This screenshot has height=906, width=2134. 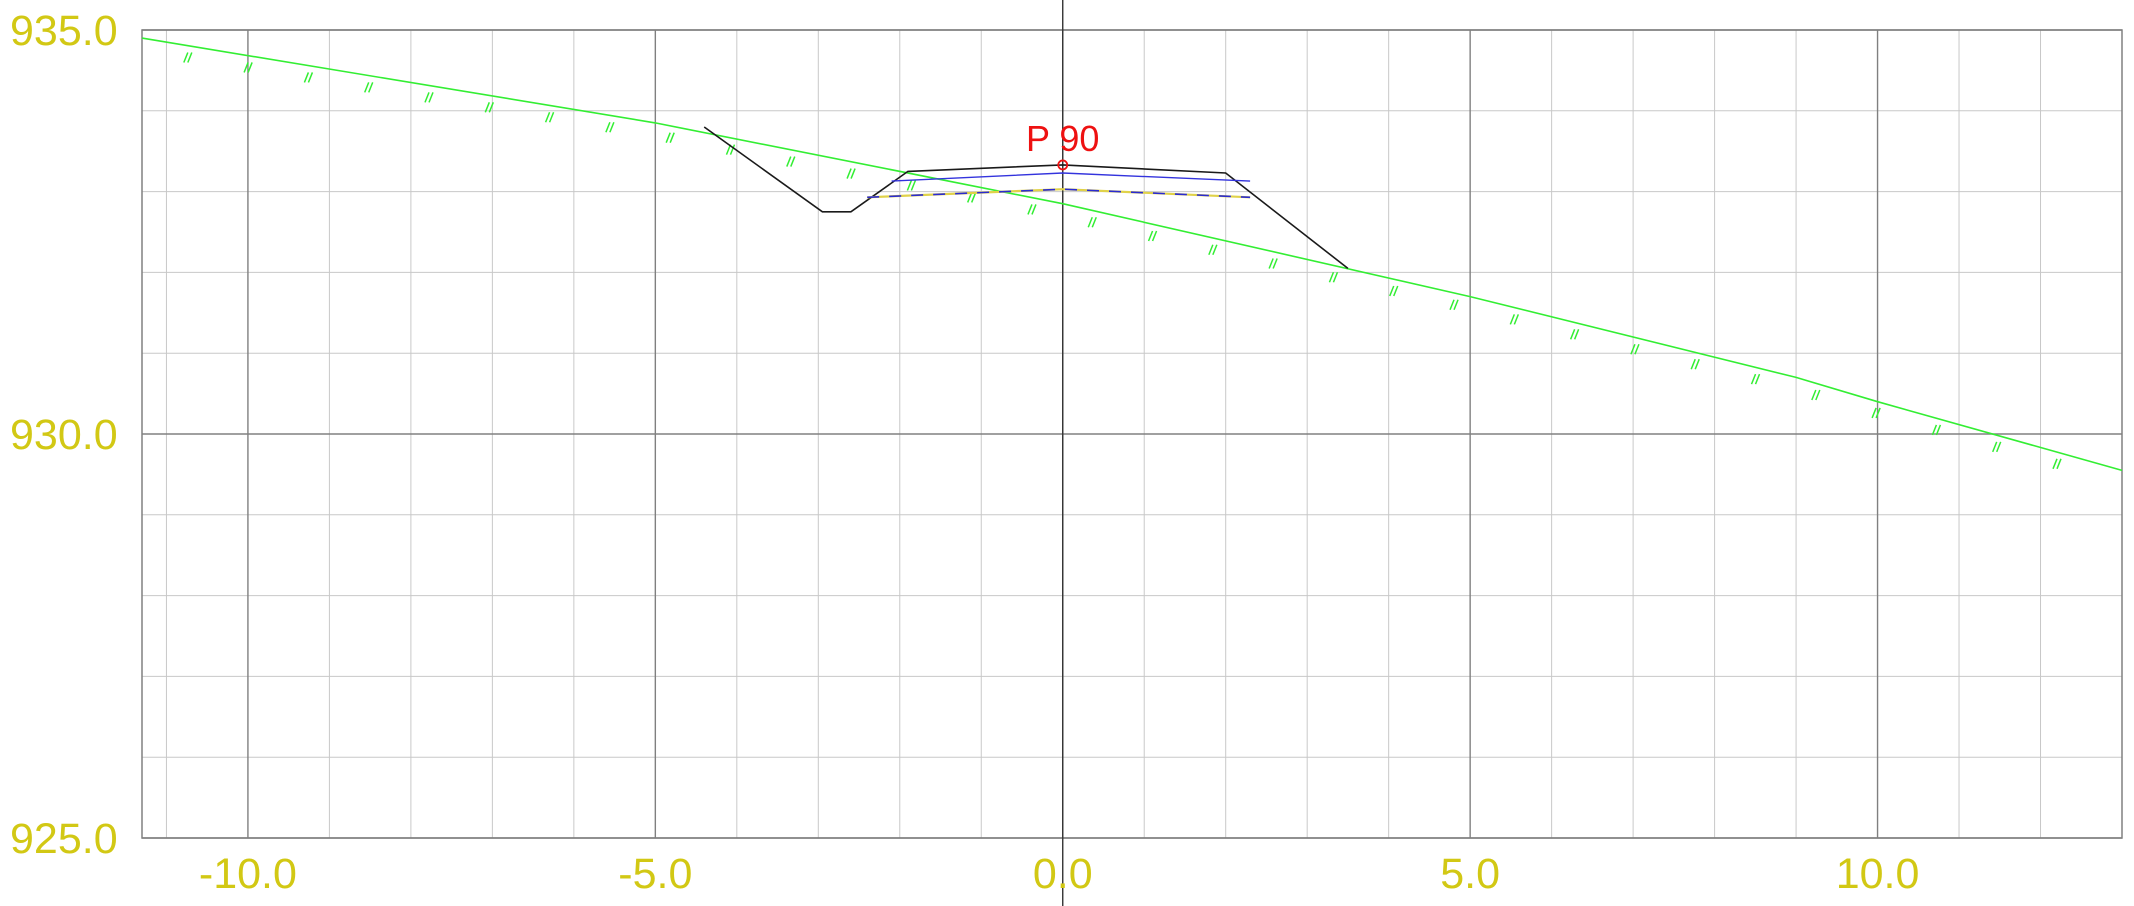 I want to click on road-section-outline, so click(x=1026, y=198).